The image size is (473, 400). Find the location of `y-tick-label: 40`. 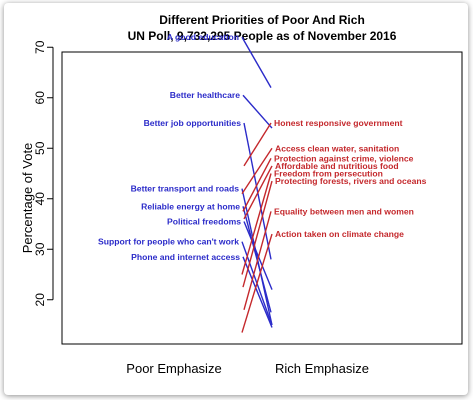

y-tick-label: 40 is located at coordinates (40, 199).